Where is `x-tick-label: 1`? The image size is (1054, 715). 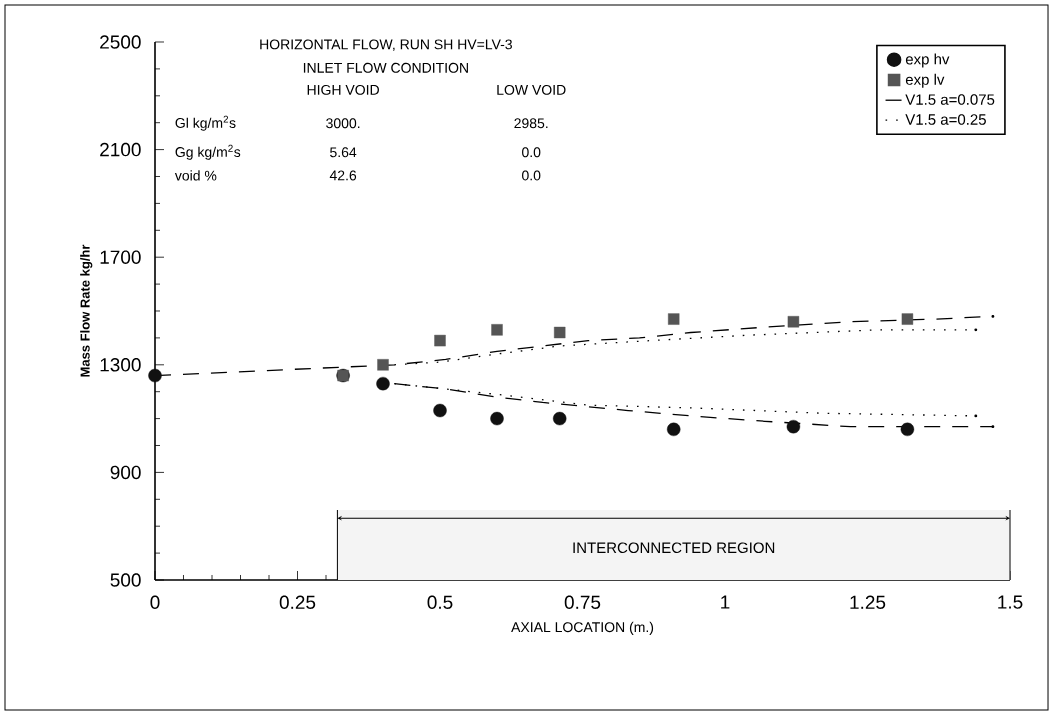
x-tick-label: 1 is located at coordinates (725, 602).